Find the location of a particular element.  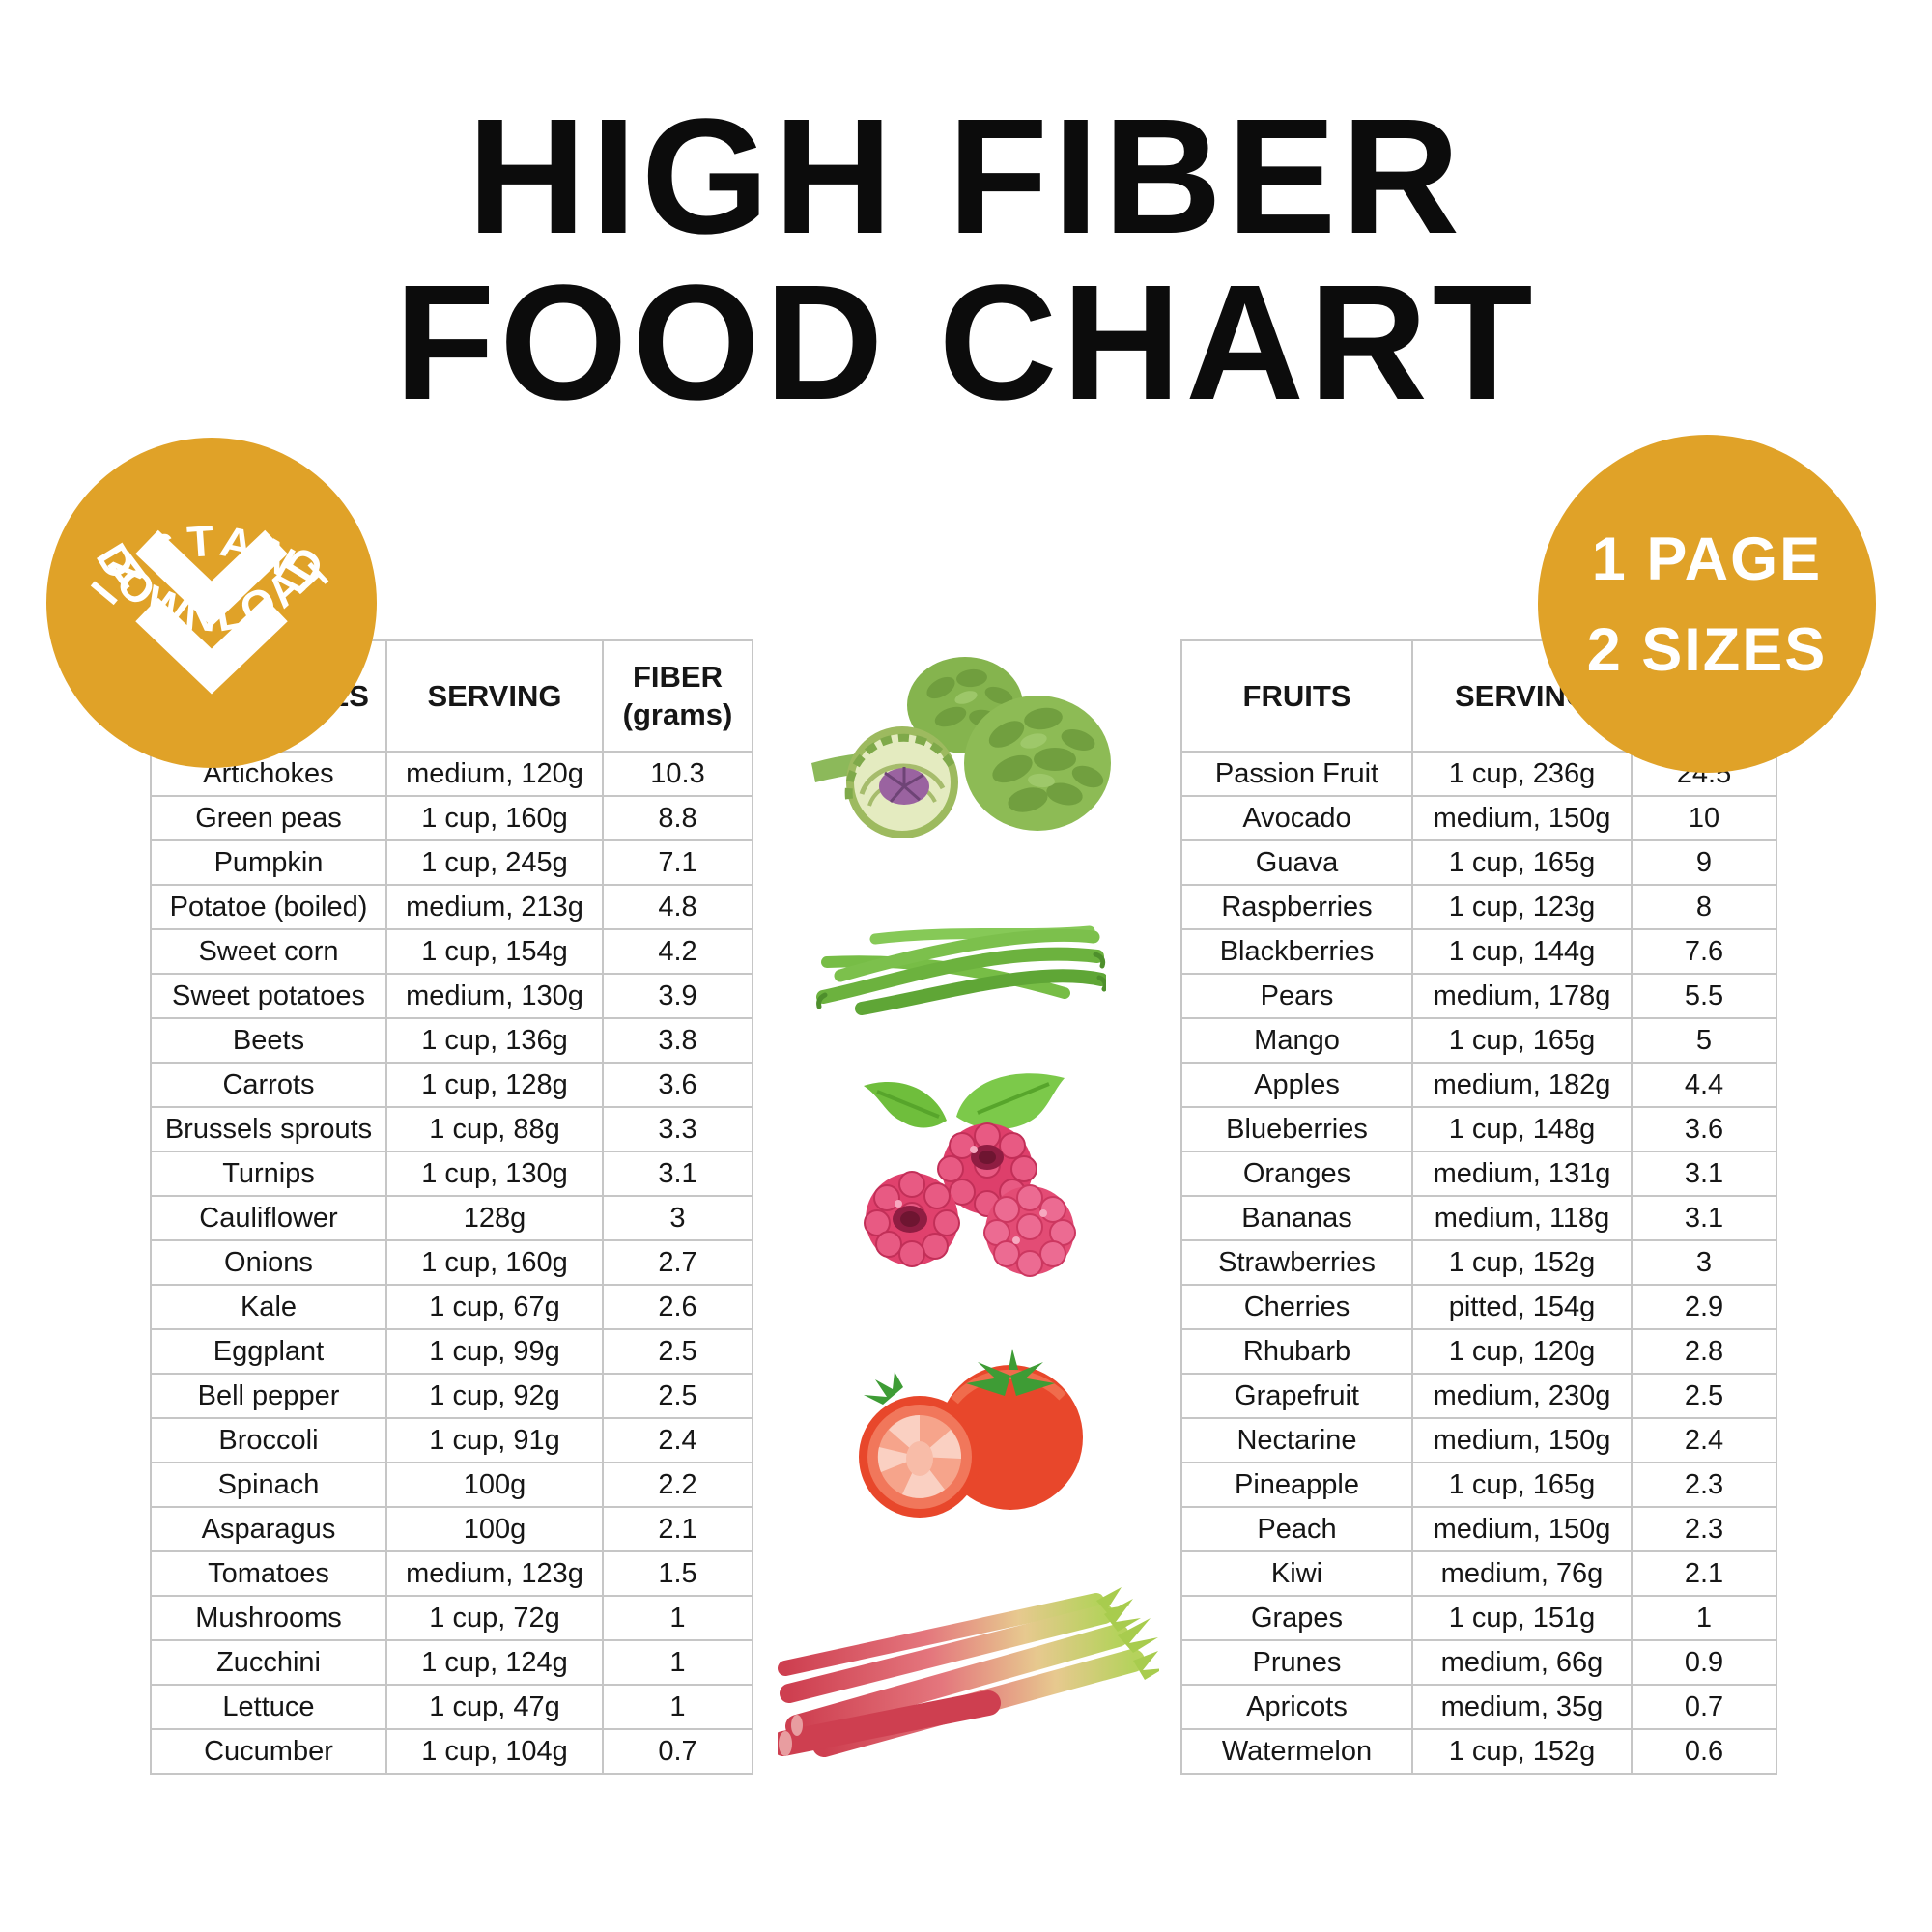

table-row: Kale 1 cup, 67g 2.6 is located at coordinates (451, 1307).